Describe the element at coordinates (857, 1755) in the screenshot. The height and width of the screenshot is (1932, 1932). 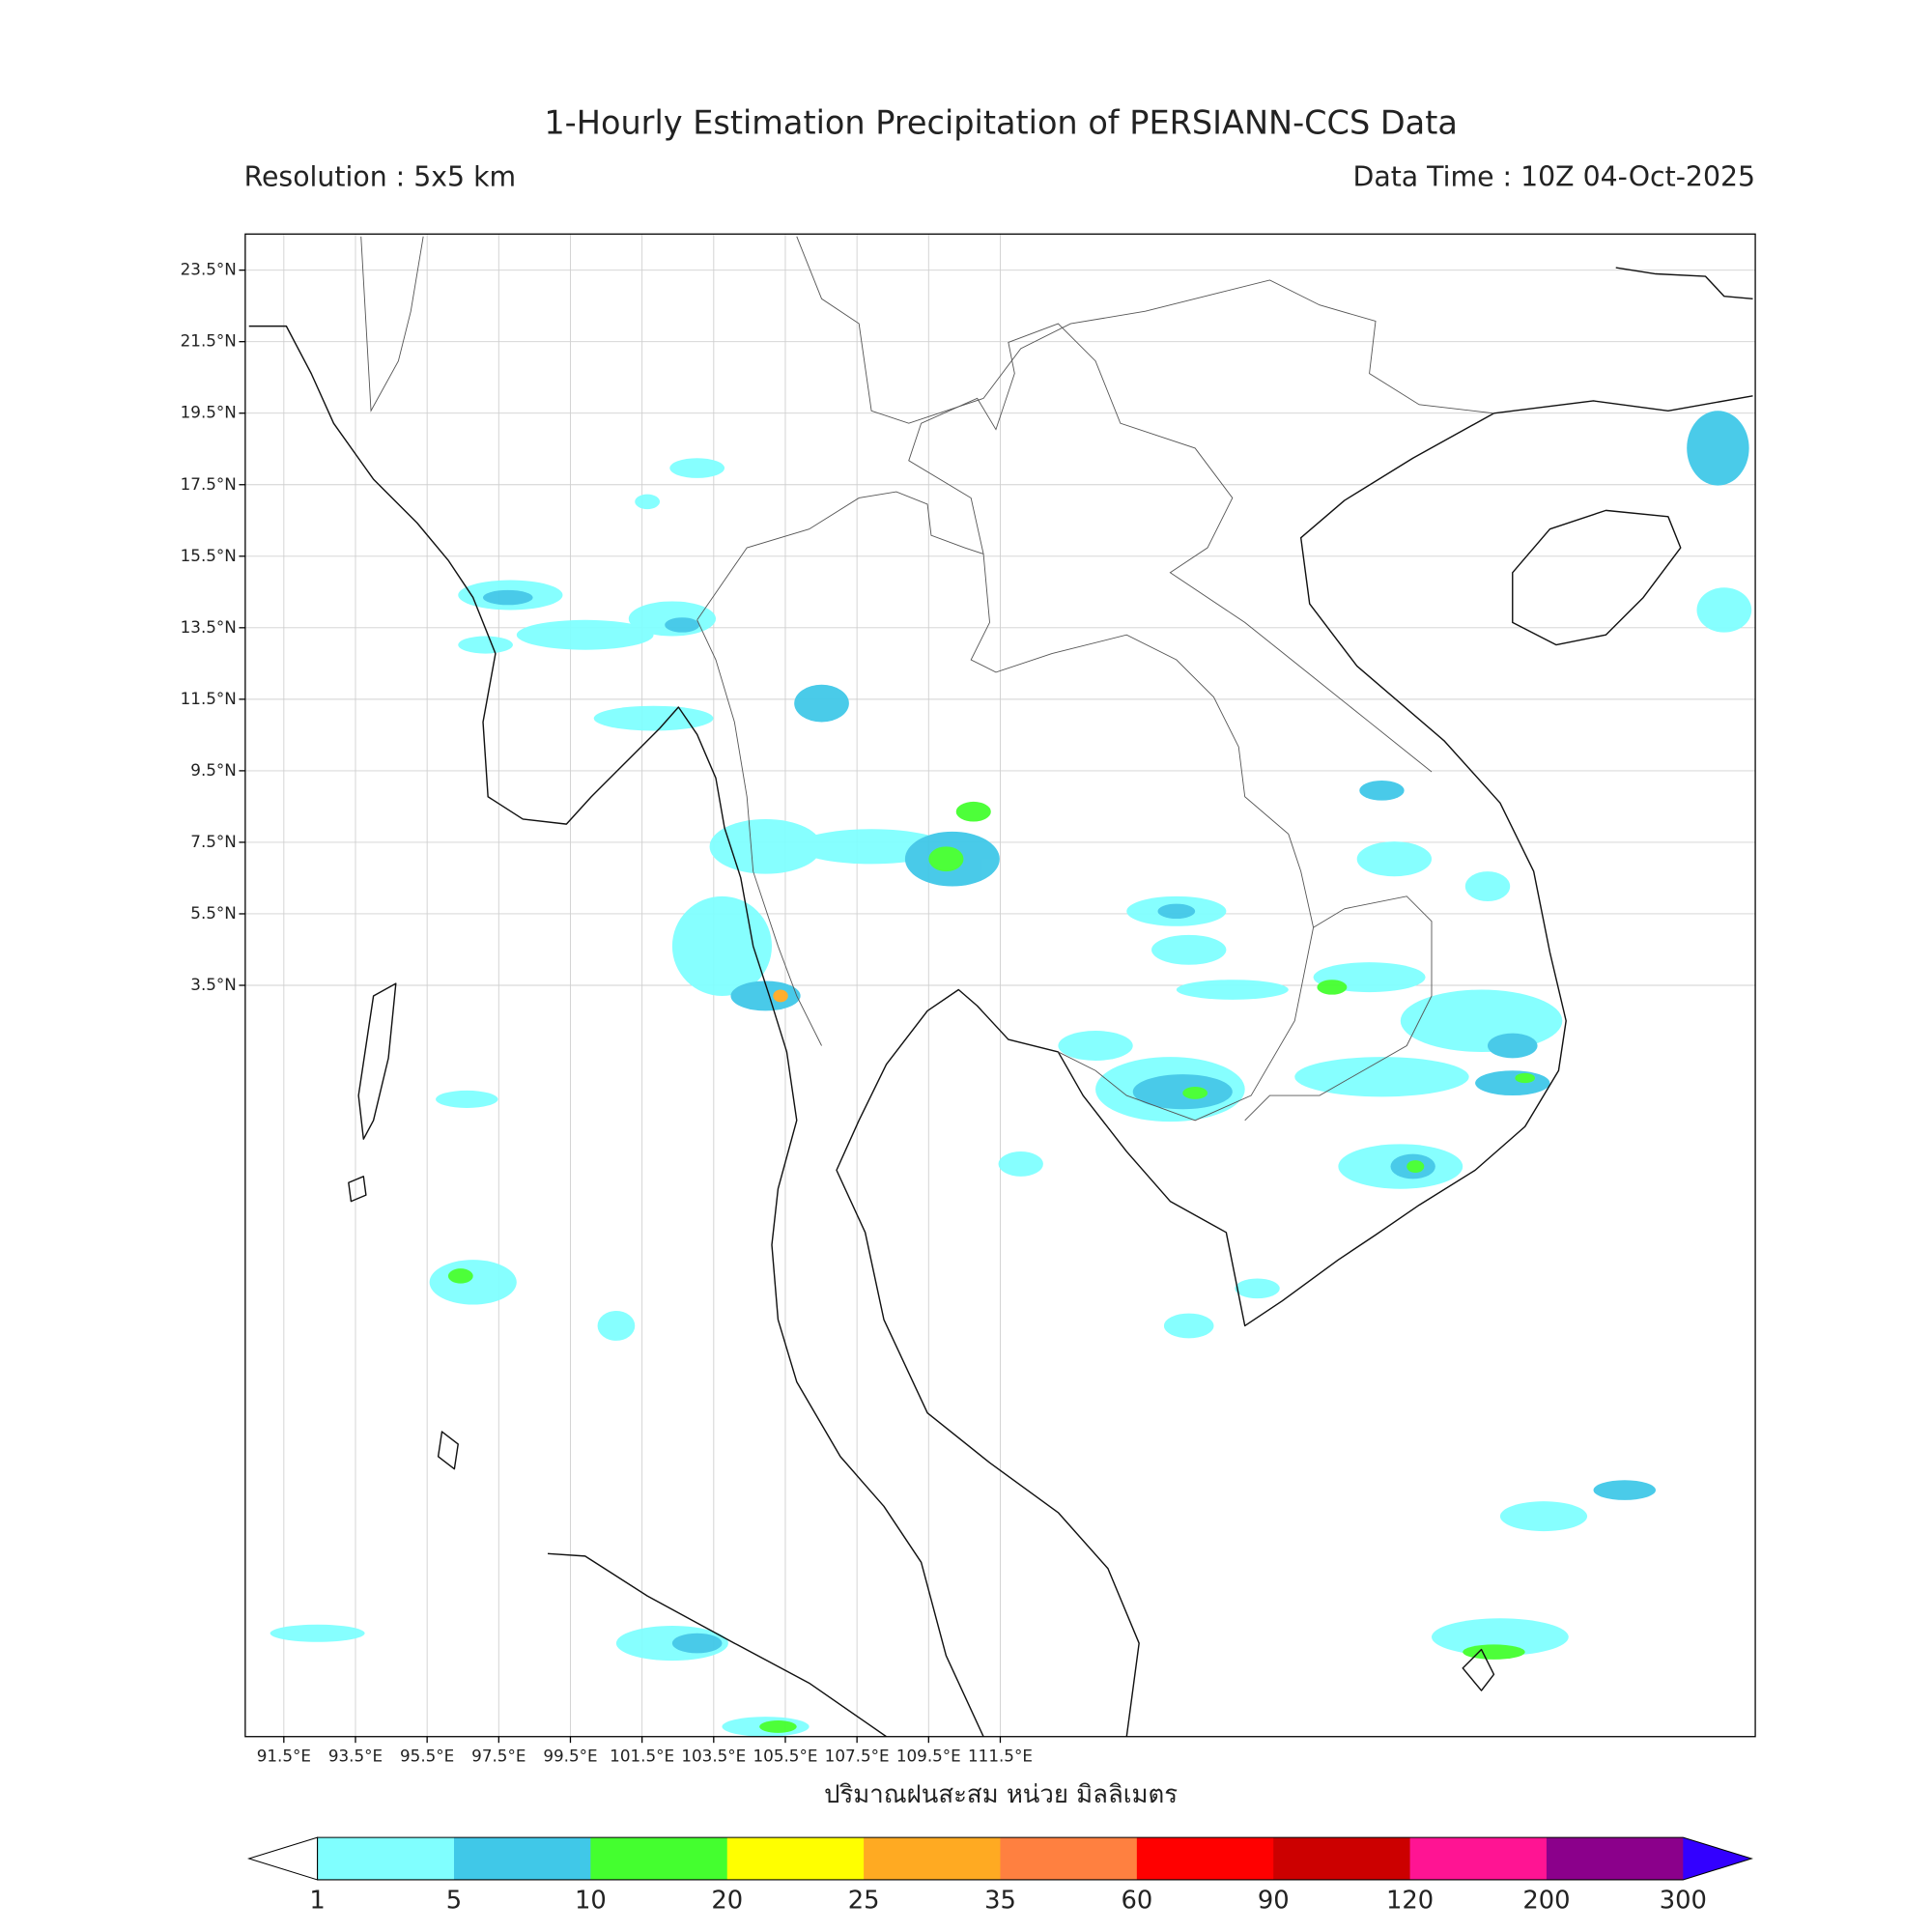
I see `x-tick-label: 107.5°E` at that location.